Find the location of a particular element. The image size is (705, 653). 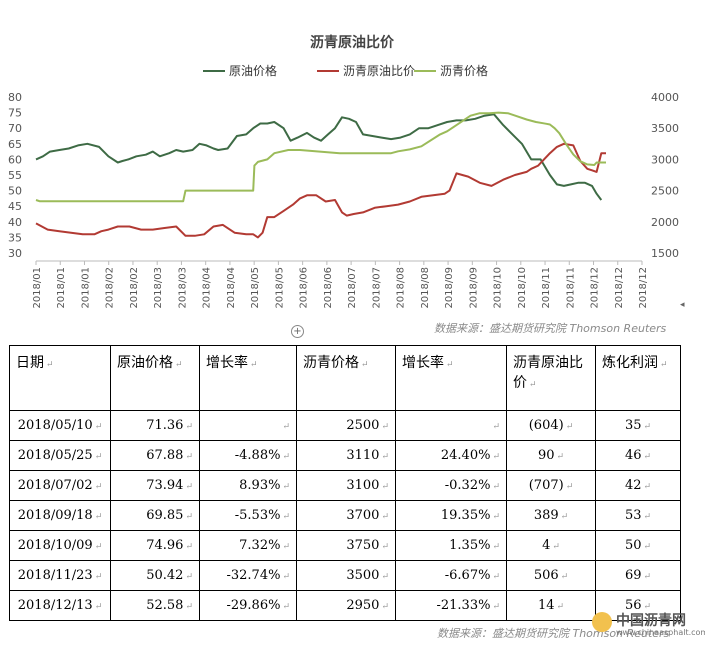

table-source-note: 数据来源：盛达期货研究院 Thomson Reuters is located at coordinates (553, 633).